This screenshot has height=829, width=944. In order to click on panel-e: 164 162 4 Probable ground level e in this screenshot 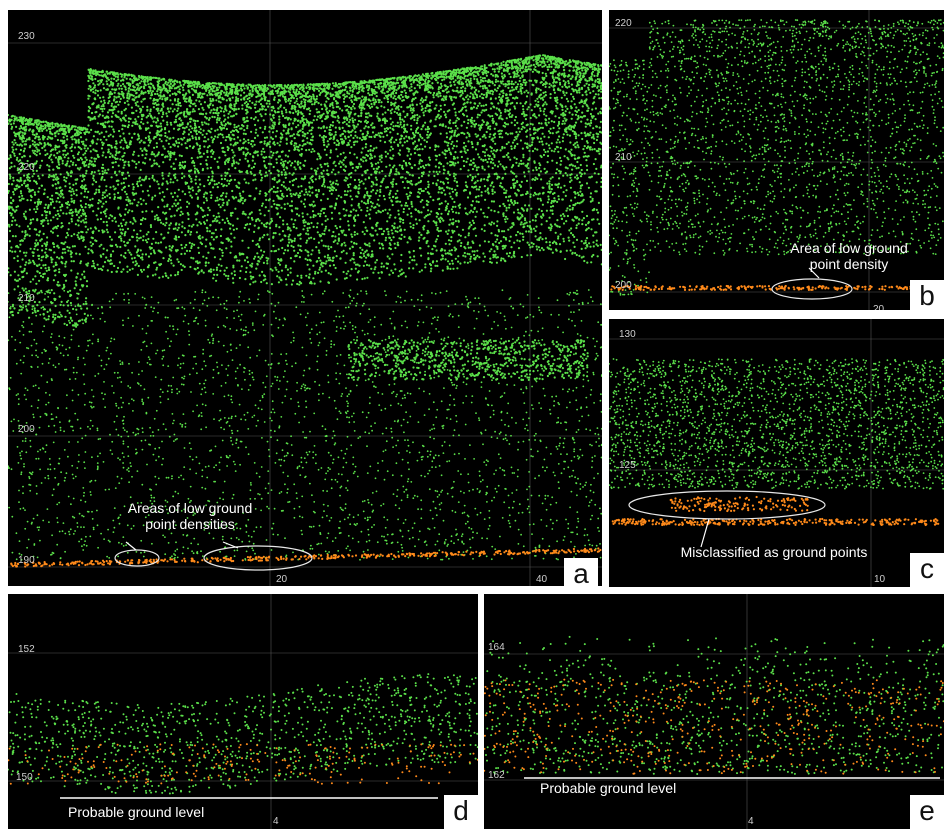, I will do `click(714, 711)`.